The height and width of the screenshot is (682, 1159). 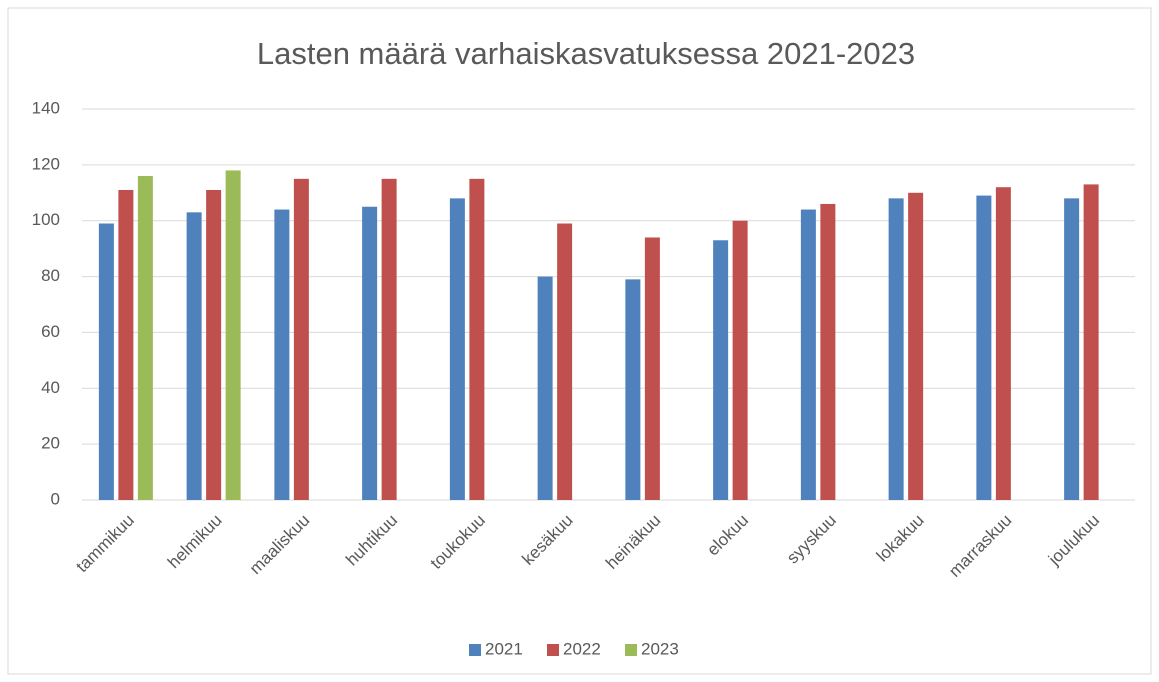 I want to click on y-tick-label: 140, so click(x=46, y=107).